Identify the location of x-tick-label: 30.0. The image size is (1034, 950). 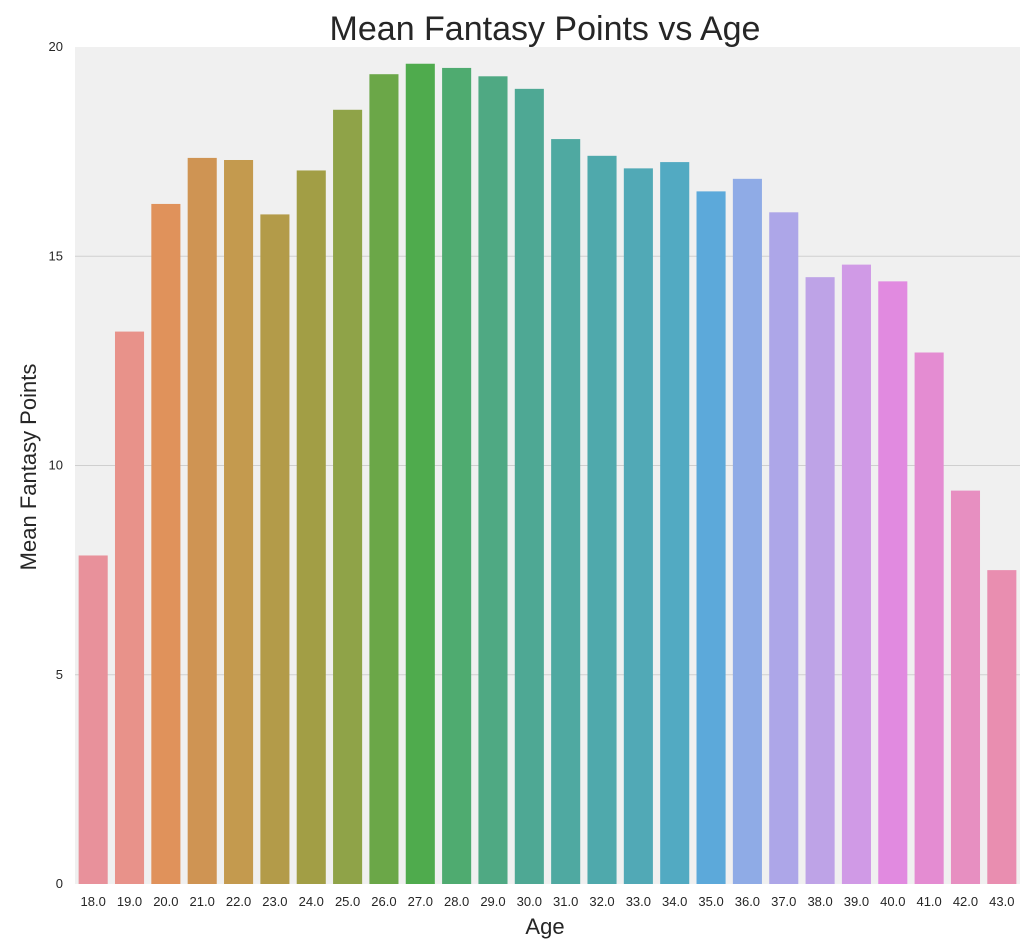
(529, 901).